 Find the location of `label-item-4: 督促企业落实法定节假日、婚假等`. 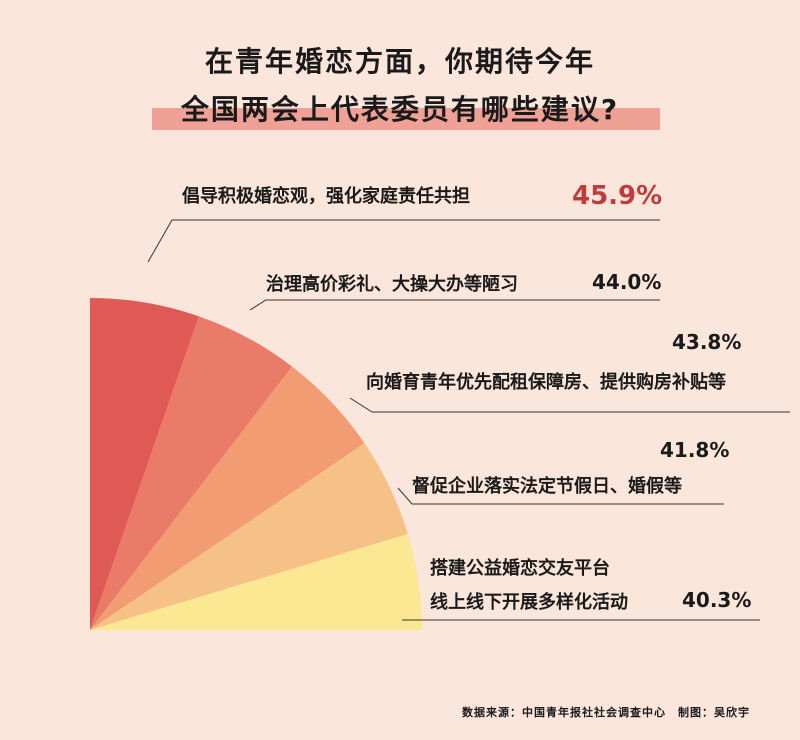

label-item-4: 督促企业落实法定节假日、婚假等 is located at coordinates (547, 486).